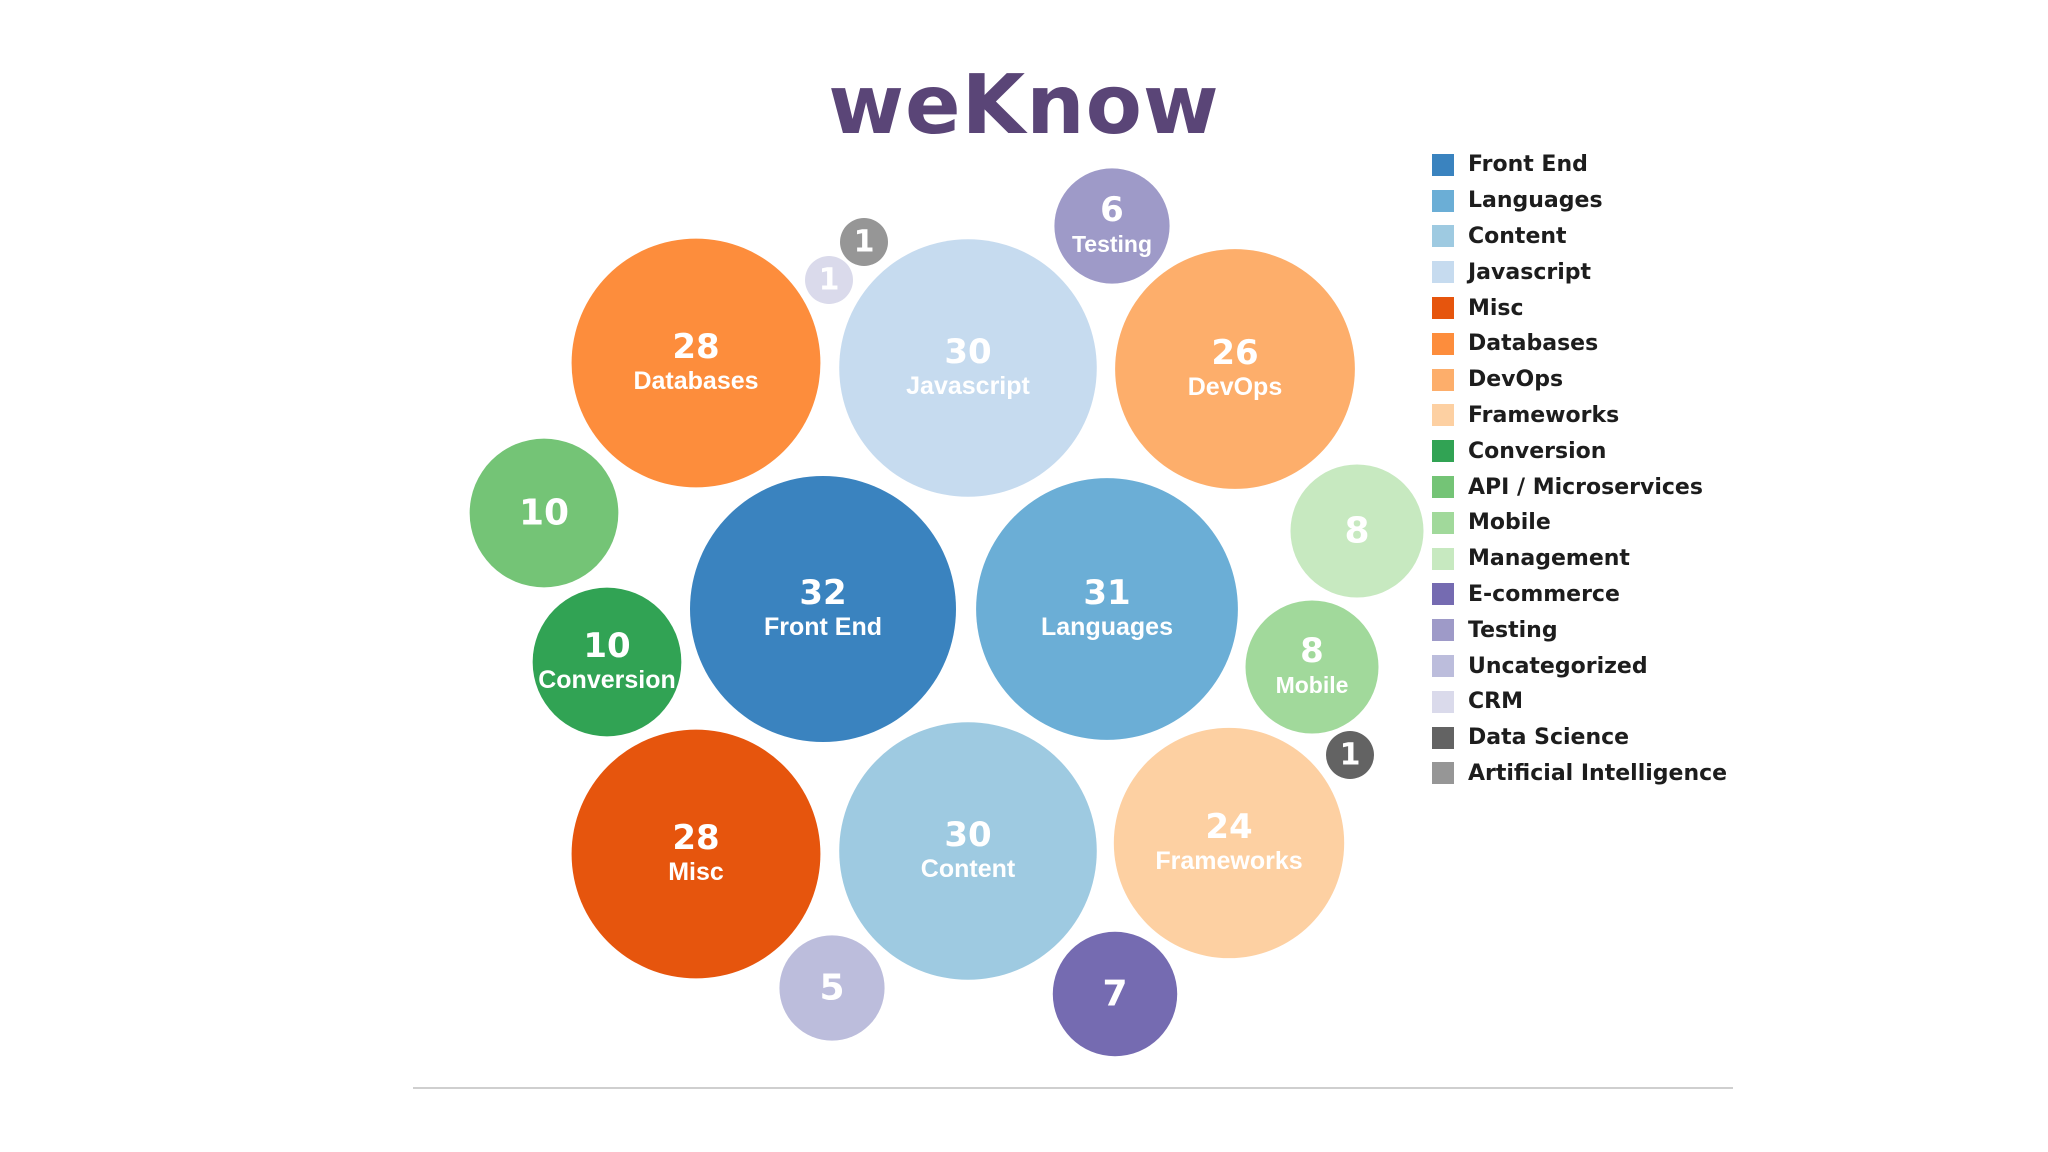 The image size is (2048, 1152). Describe the element at coordinates (822, 593) in the screenshot. I see `bubble-value-front-end: 32` at that location.